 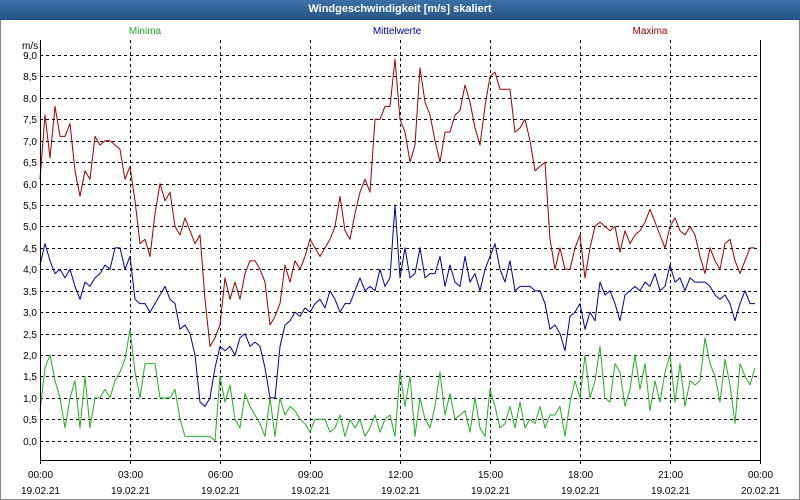 I want to click on y-tick-label: 6,5, so click(x=30, y=163).